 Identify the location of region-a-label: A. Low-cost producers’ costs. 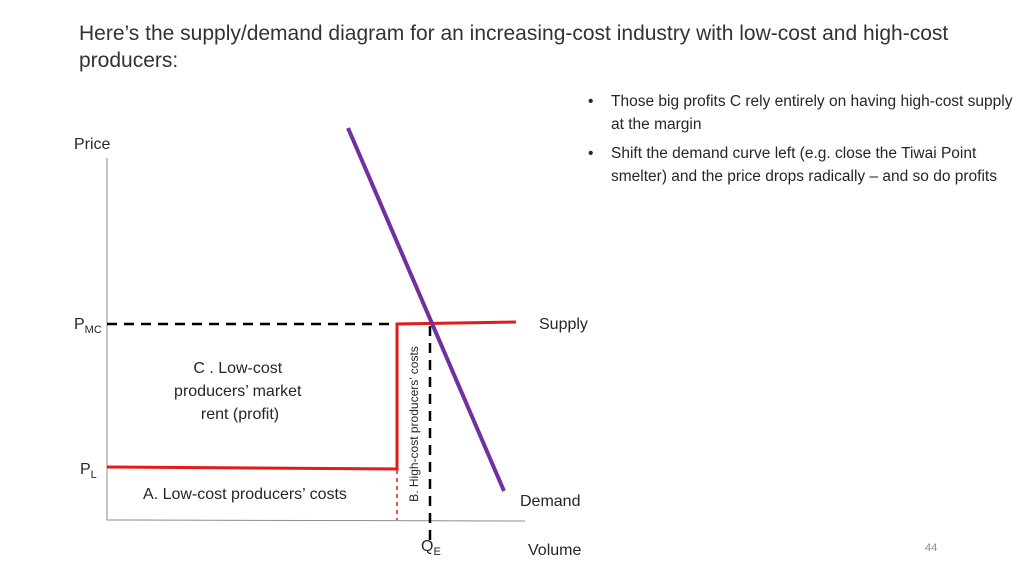
(245, 494).